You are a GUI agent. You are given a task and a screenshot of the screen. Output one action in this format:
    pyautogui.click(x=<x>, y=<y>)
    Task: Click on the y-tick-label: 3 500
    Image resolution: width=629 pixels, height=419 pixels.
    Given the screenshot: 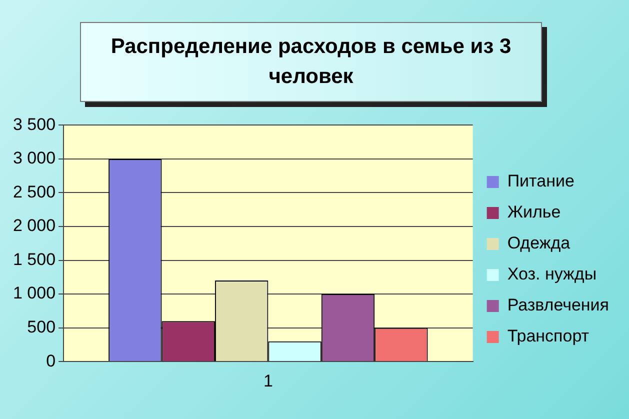 What is the action you would take?
    pyautogui.click(x=34, y=124)
    